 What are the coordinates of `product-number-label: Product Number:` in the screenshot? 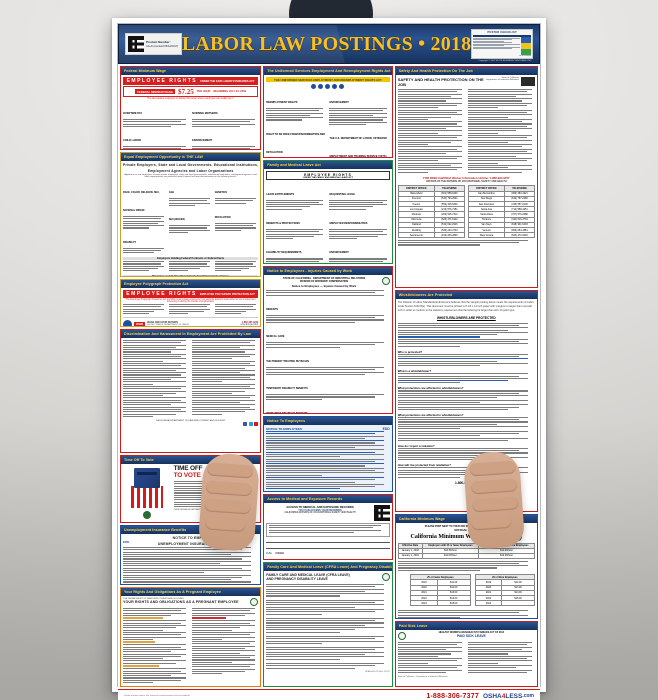 It's located at (158, 41).